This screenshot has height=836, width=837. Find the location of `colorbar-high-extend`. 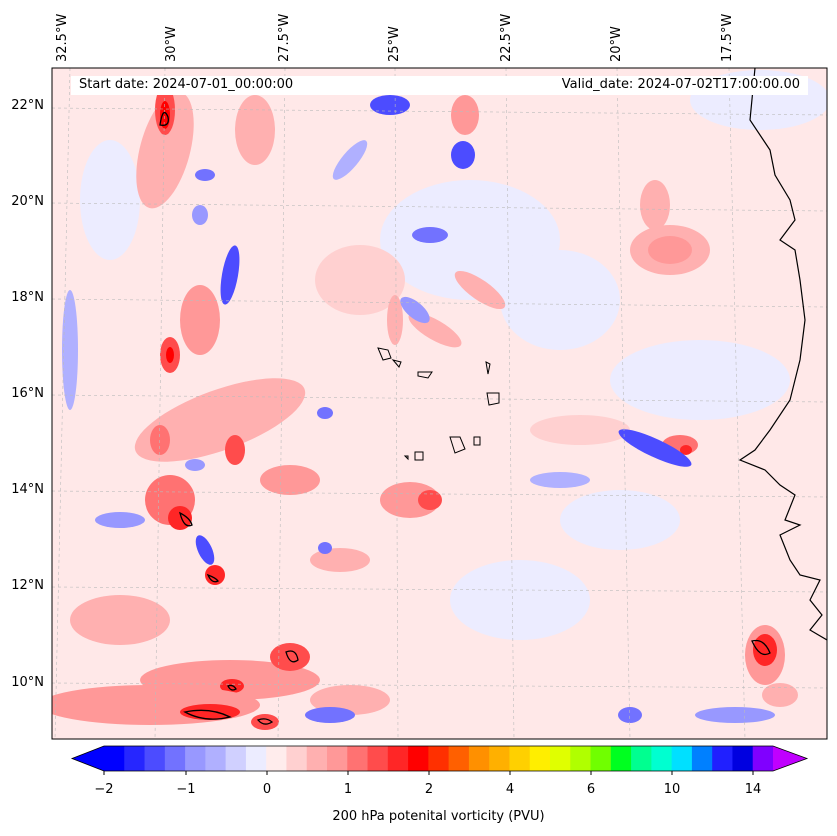

colorbar-high-extend is located at coordinates (790, 758).